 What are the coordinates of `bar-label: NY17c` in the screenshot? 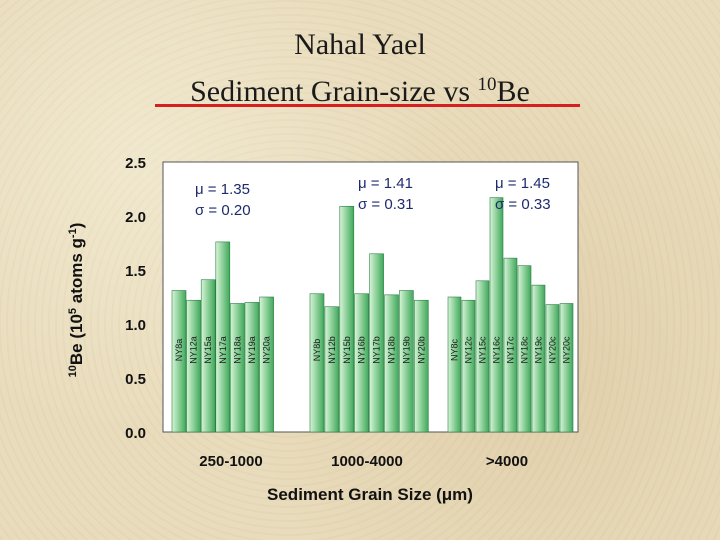 It's located at (511, 350).